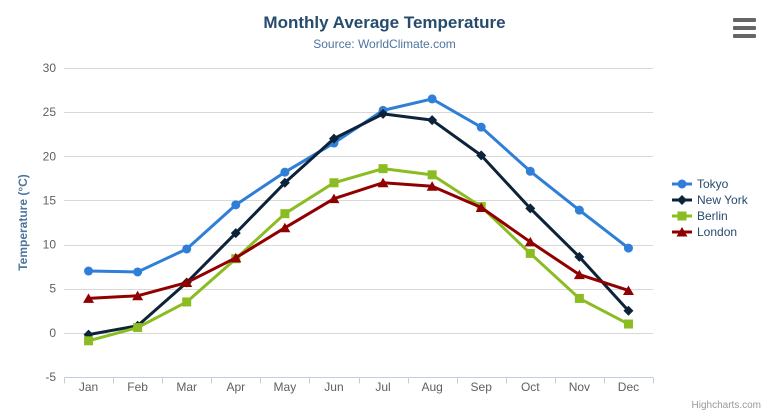 This screenshot has height=416, width=769. Describe the element at coordinates (186, 387) in the screenshot. I see `x-axis-label: Mar` at that location.